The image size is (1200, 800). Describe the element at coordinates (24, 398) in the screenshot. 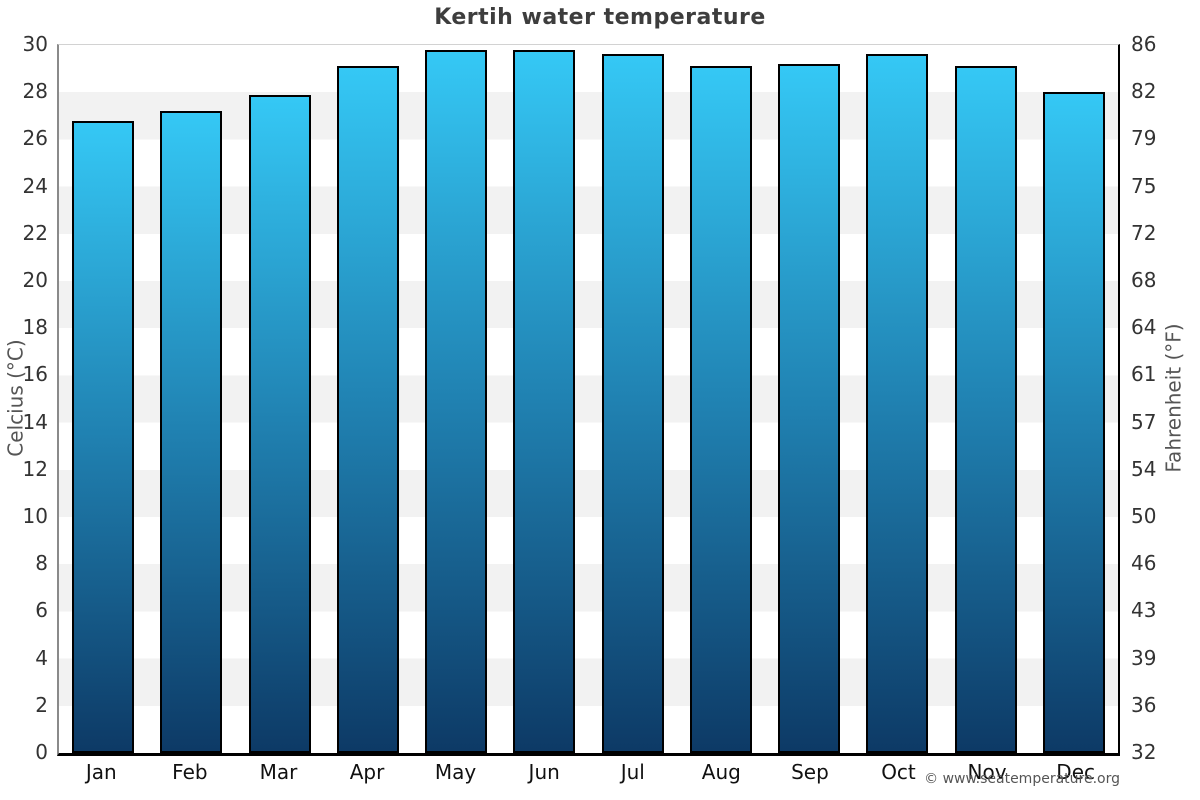

I see `y-axis-left-ticks: 0 2 4 6 8 10 12 14 16 18 20 22 24 26 28 30` at that location.